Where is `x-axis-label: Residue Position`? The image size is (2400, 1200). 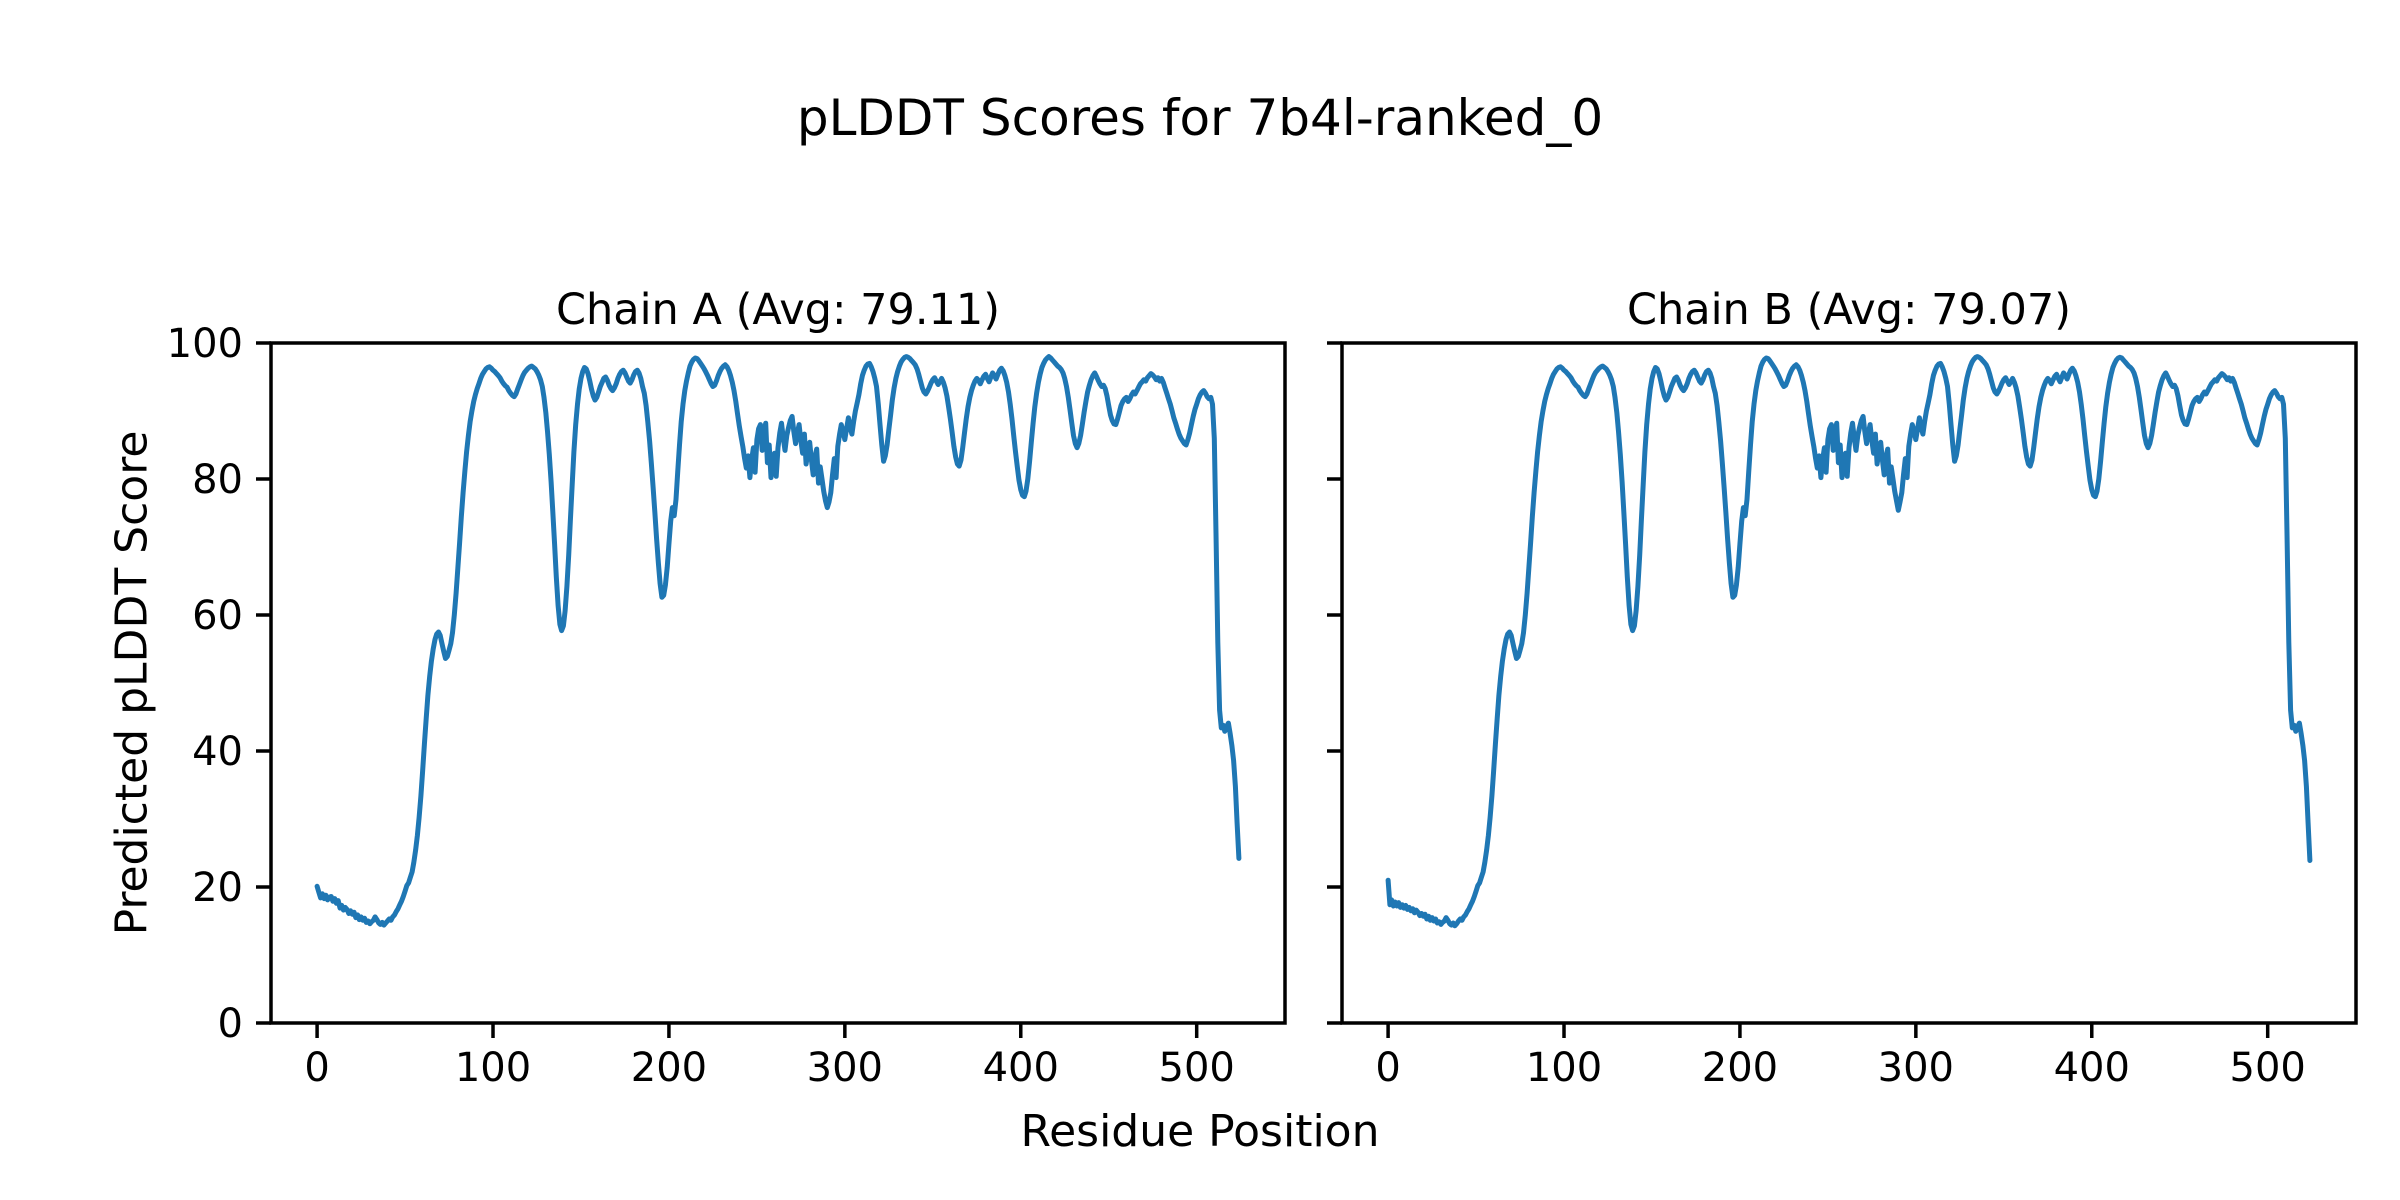
x-axis-label: Residue Position is located at coordinates (1200, 1131).